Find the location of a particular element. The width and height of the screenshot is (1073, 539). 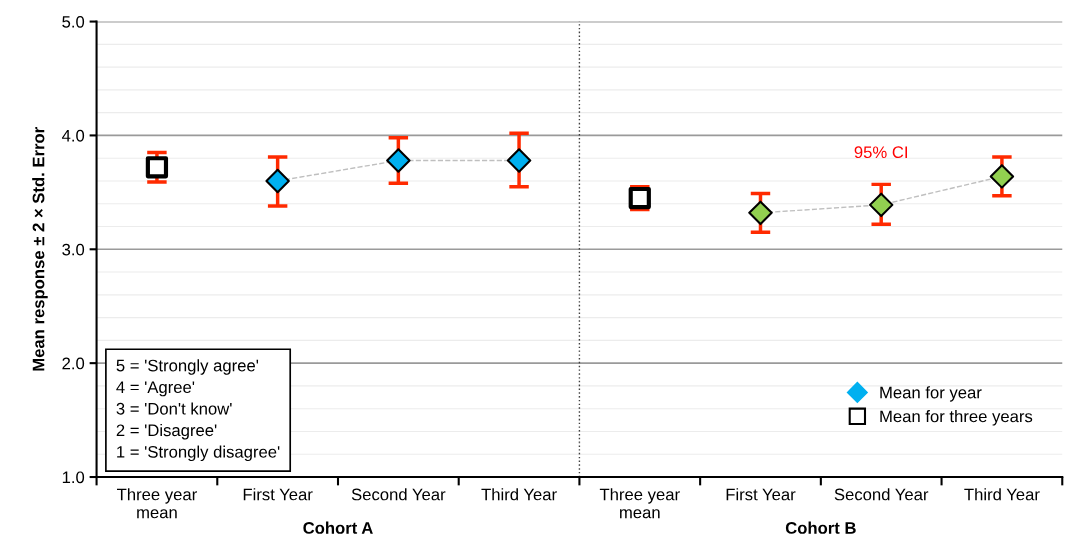

text: Cohort B is located at coordinates (820, 527).